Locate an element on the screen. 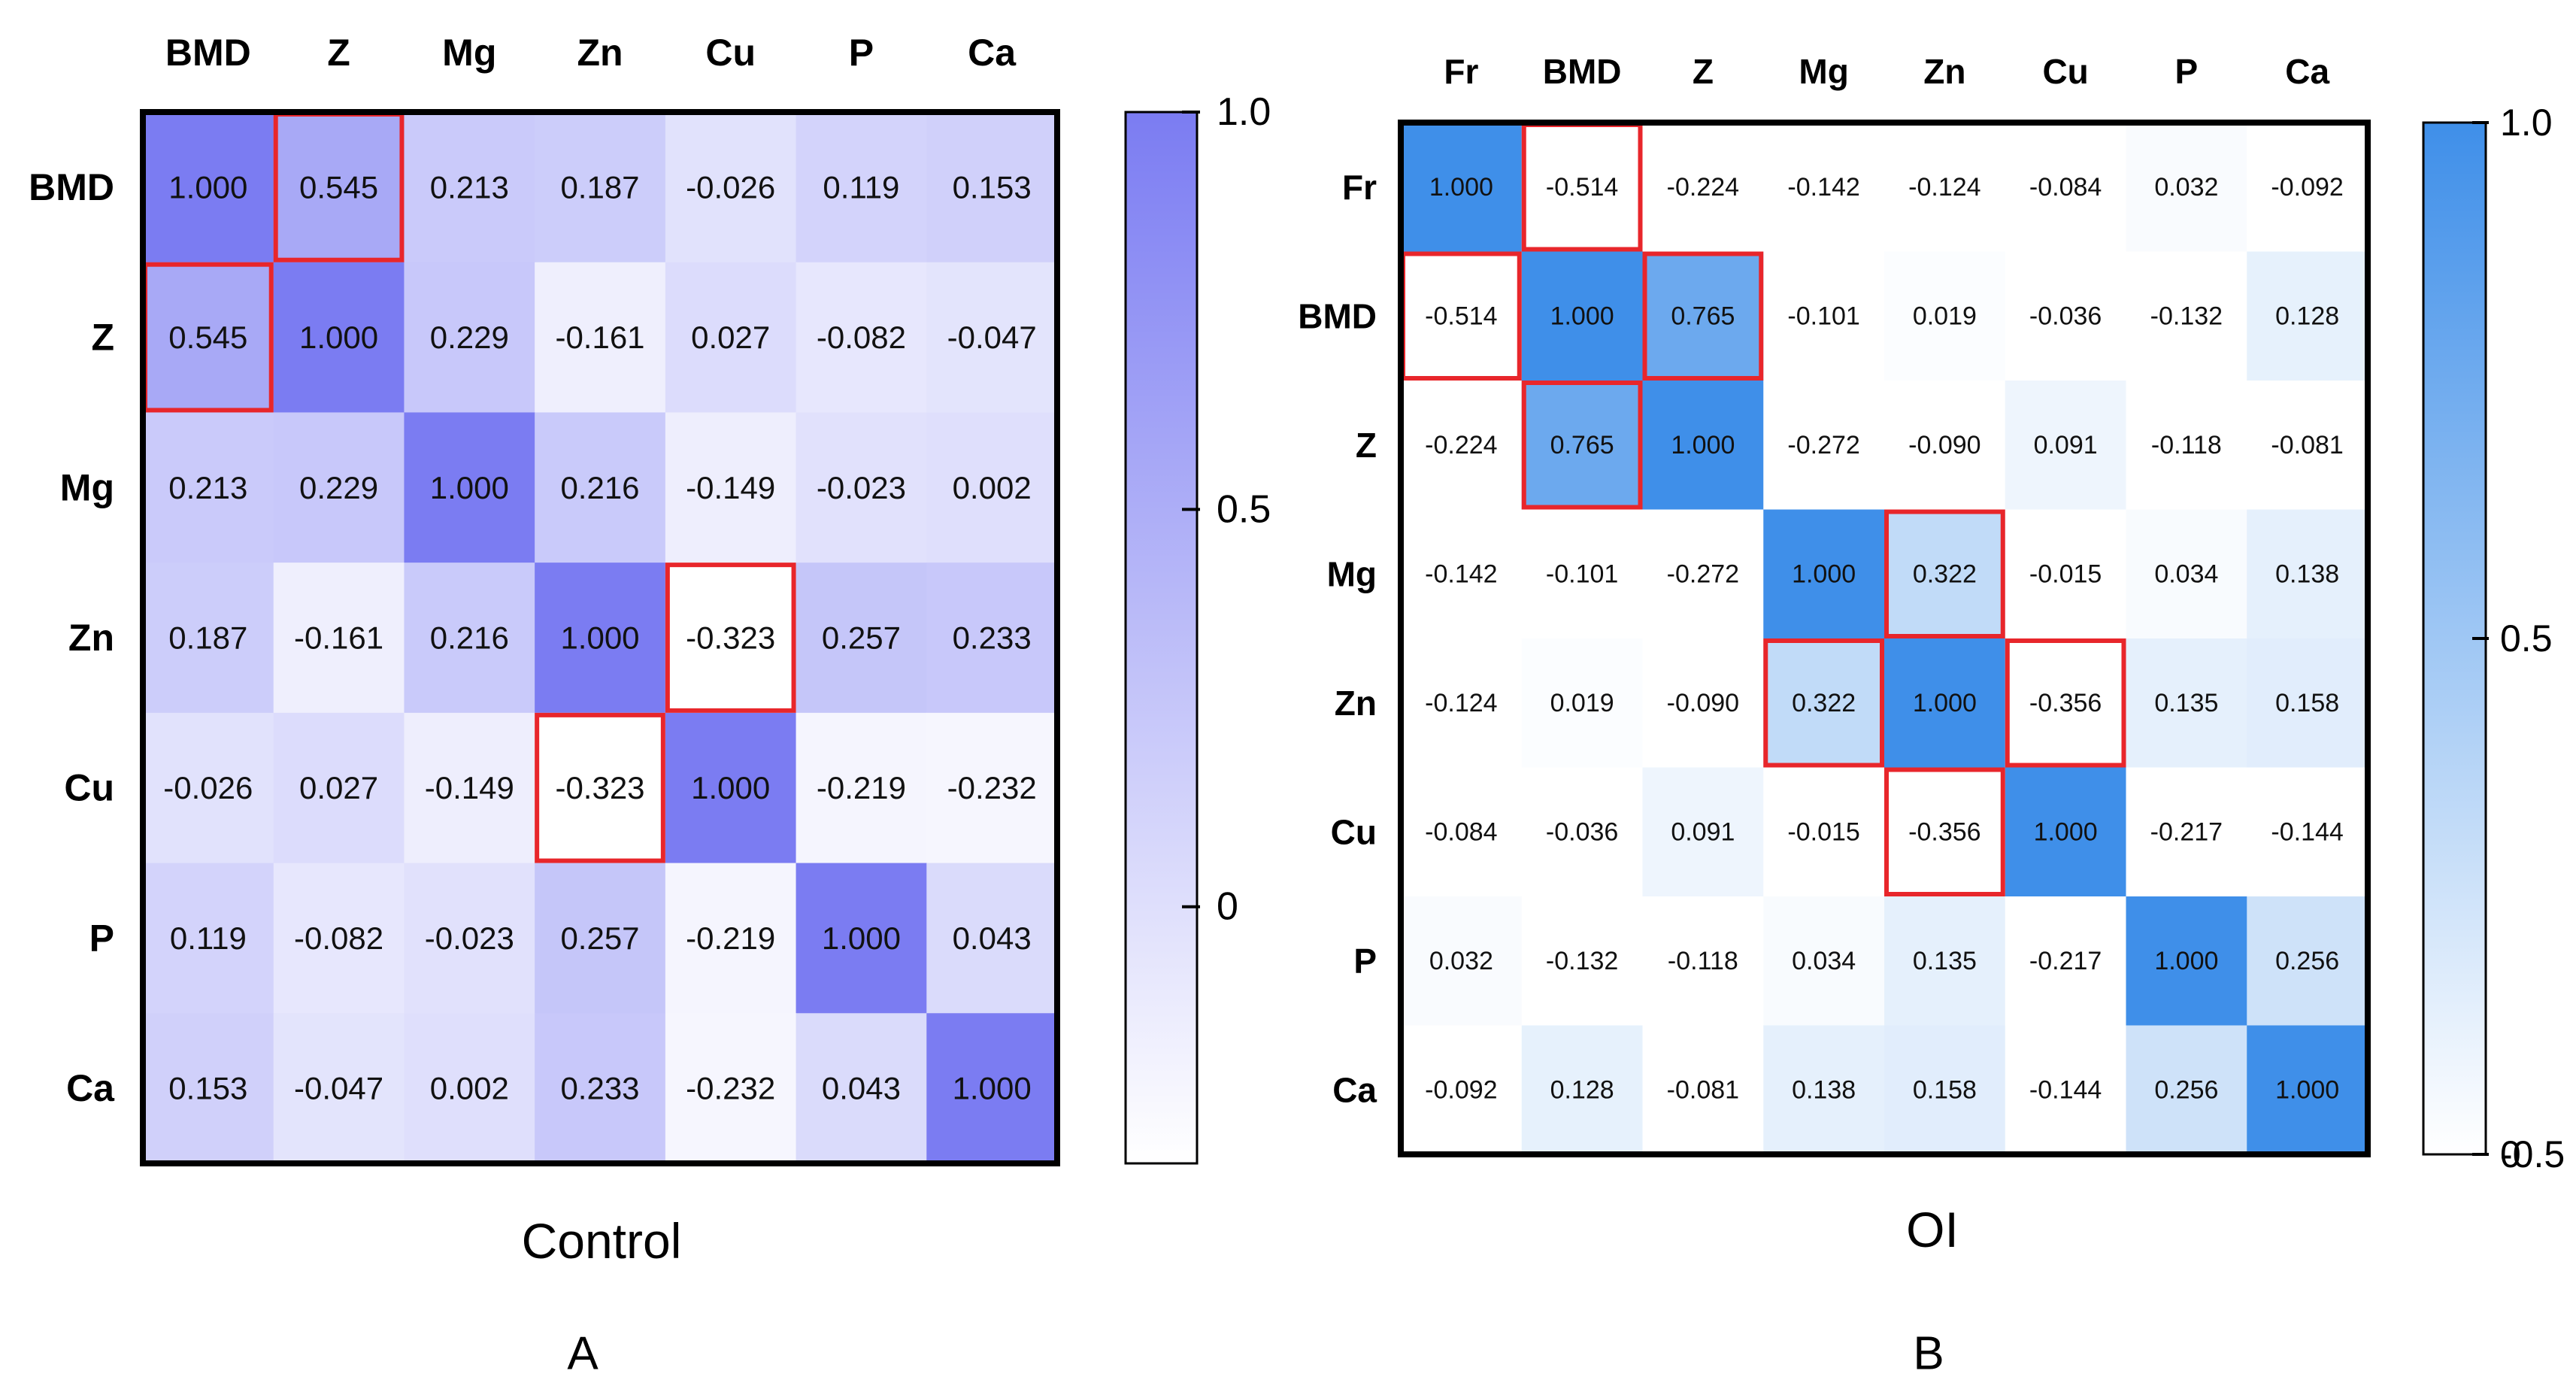 The height and width of the screenshot is (1392, 2576). panel-title: Control is located at coordinates (602, 1241).